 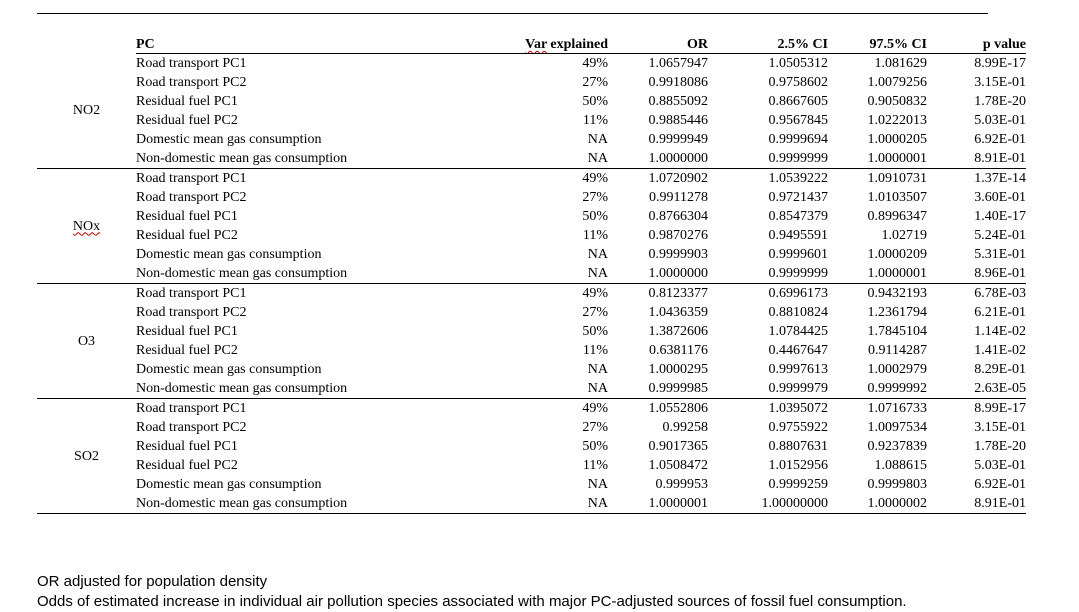 I want to click on pc-cell: Road transport PC2, so click(x=191, y=82).